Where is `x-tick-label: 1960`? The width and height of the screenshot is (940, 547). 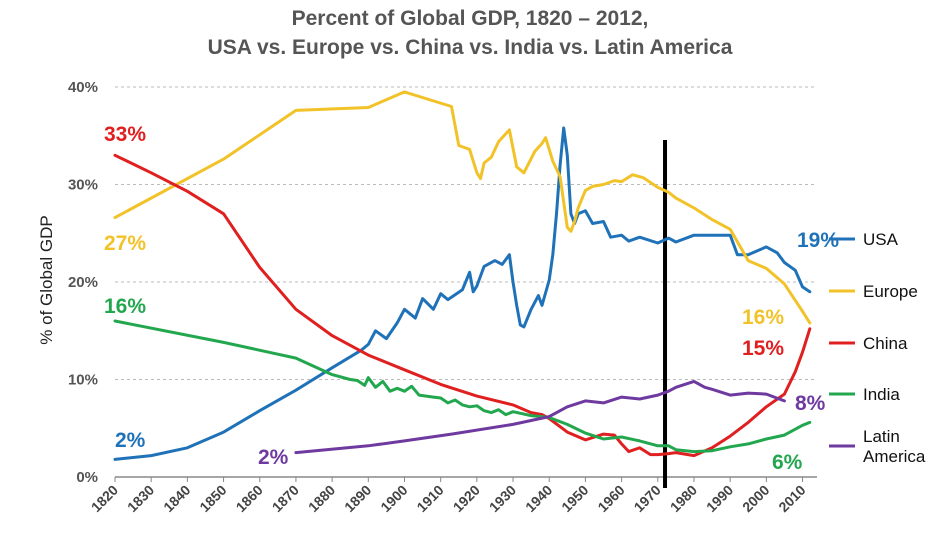 x-tick-label: 1960 is located at coordinates (610, 498).